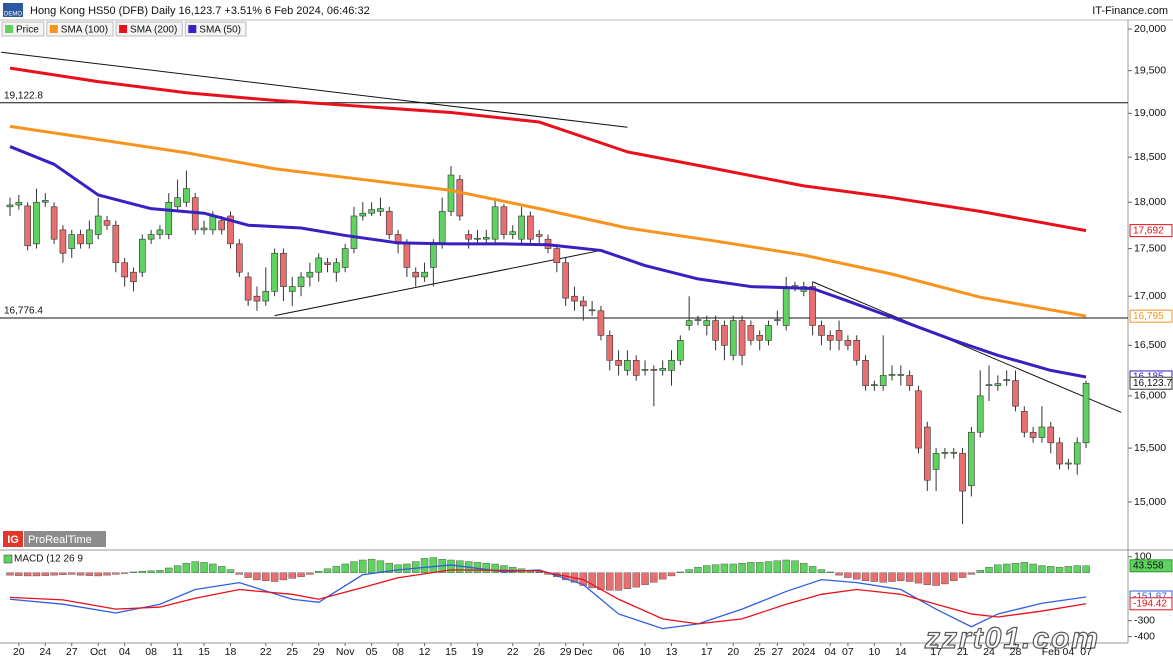  Describe the element at coordinates (1016, 652) in the screenshot. I see `x-tick-label: 28` at that location.